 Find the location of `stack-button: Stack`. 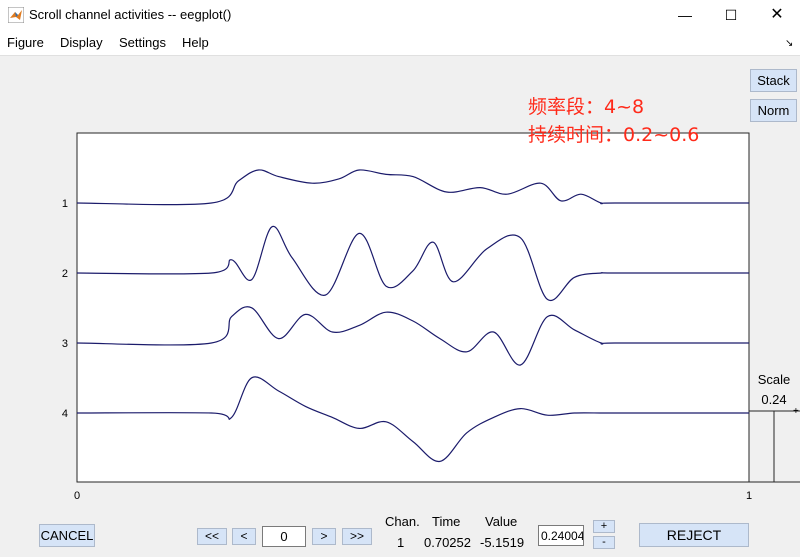

stack-button: Stack is located at coordinates (773, 80).